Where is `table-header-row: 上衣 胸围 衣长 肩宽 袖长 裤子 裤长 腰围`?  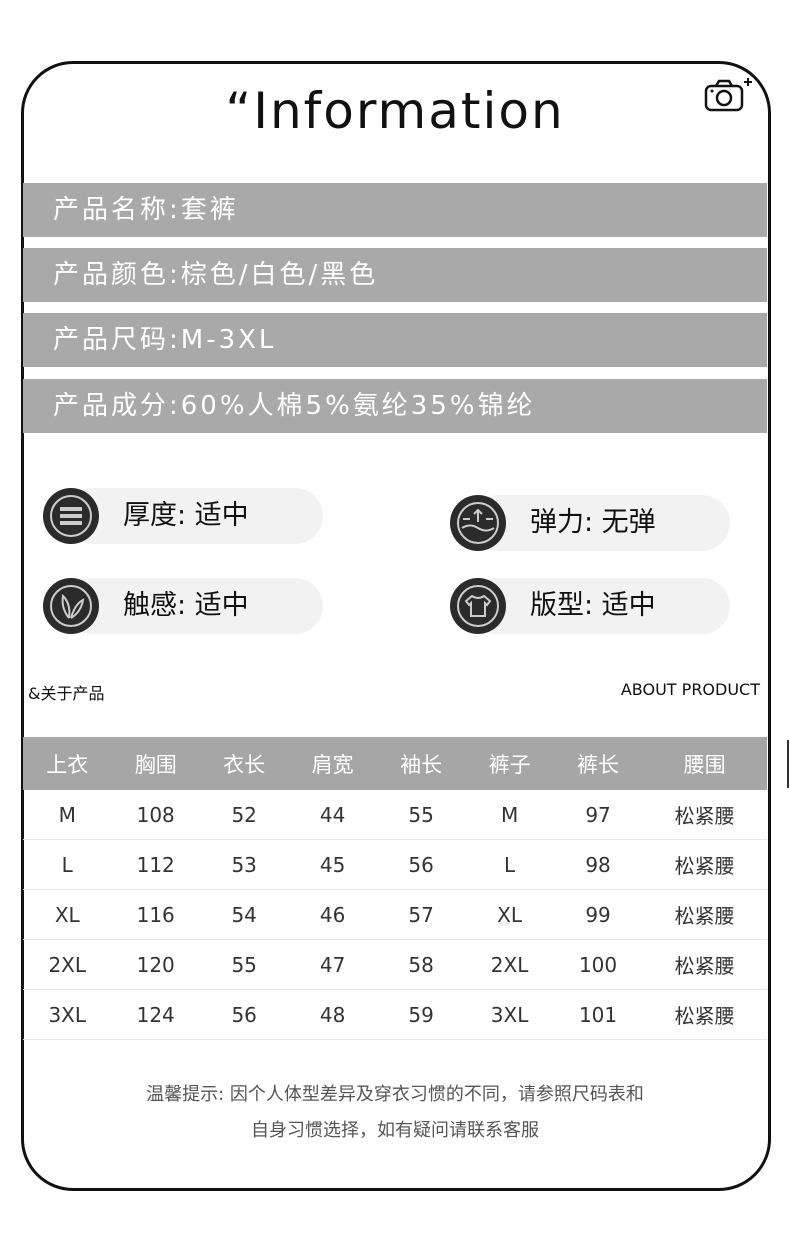
table-header-row: 上衣 胸围 衣长 肩宽 袖长 裤子 裤长 腰围 is located at coordinates (395, 763).